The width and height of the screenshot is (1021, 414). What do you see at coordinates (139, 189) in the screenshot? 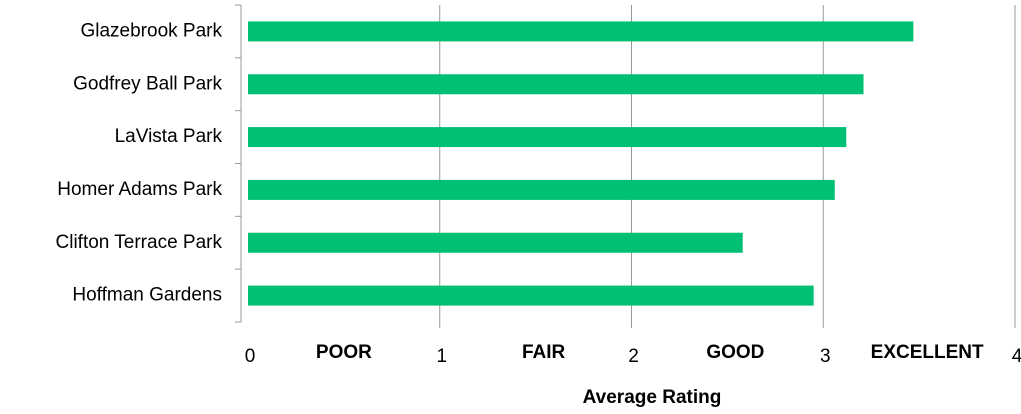
I see `y-tick-label: Homer Adams Park` at bounding box center [139, 189].